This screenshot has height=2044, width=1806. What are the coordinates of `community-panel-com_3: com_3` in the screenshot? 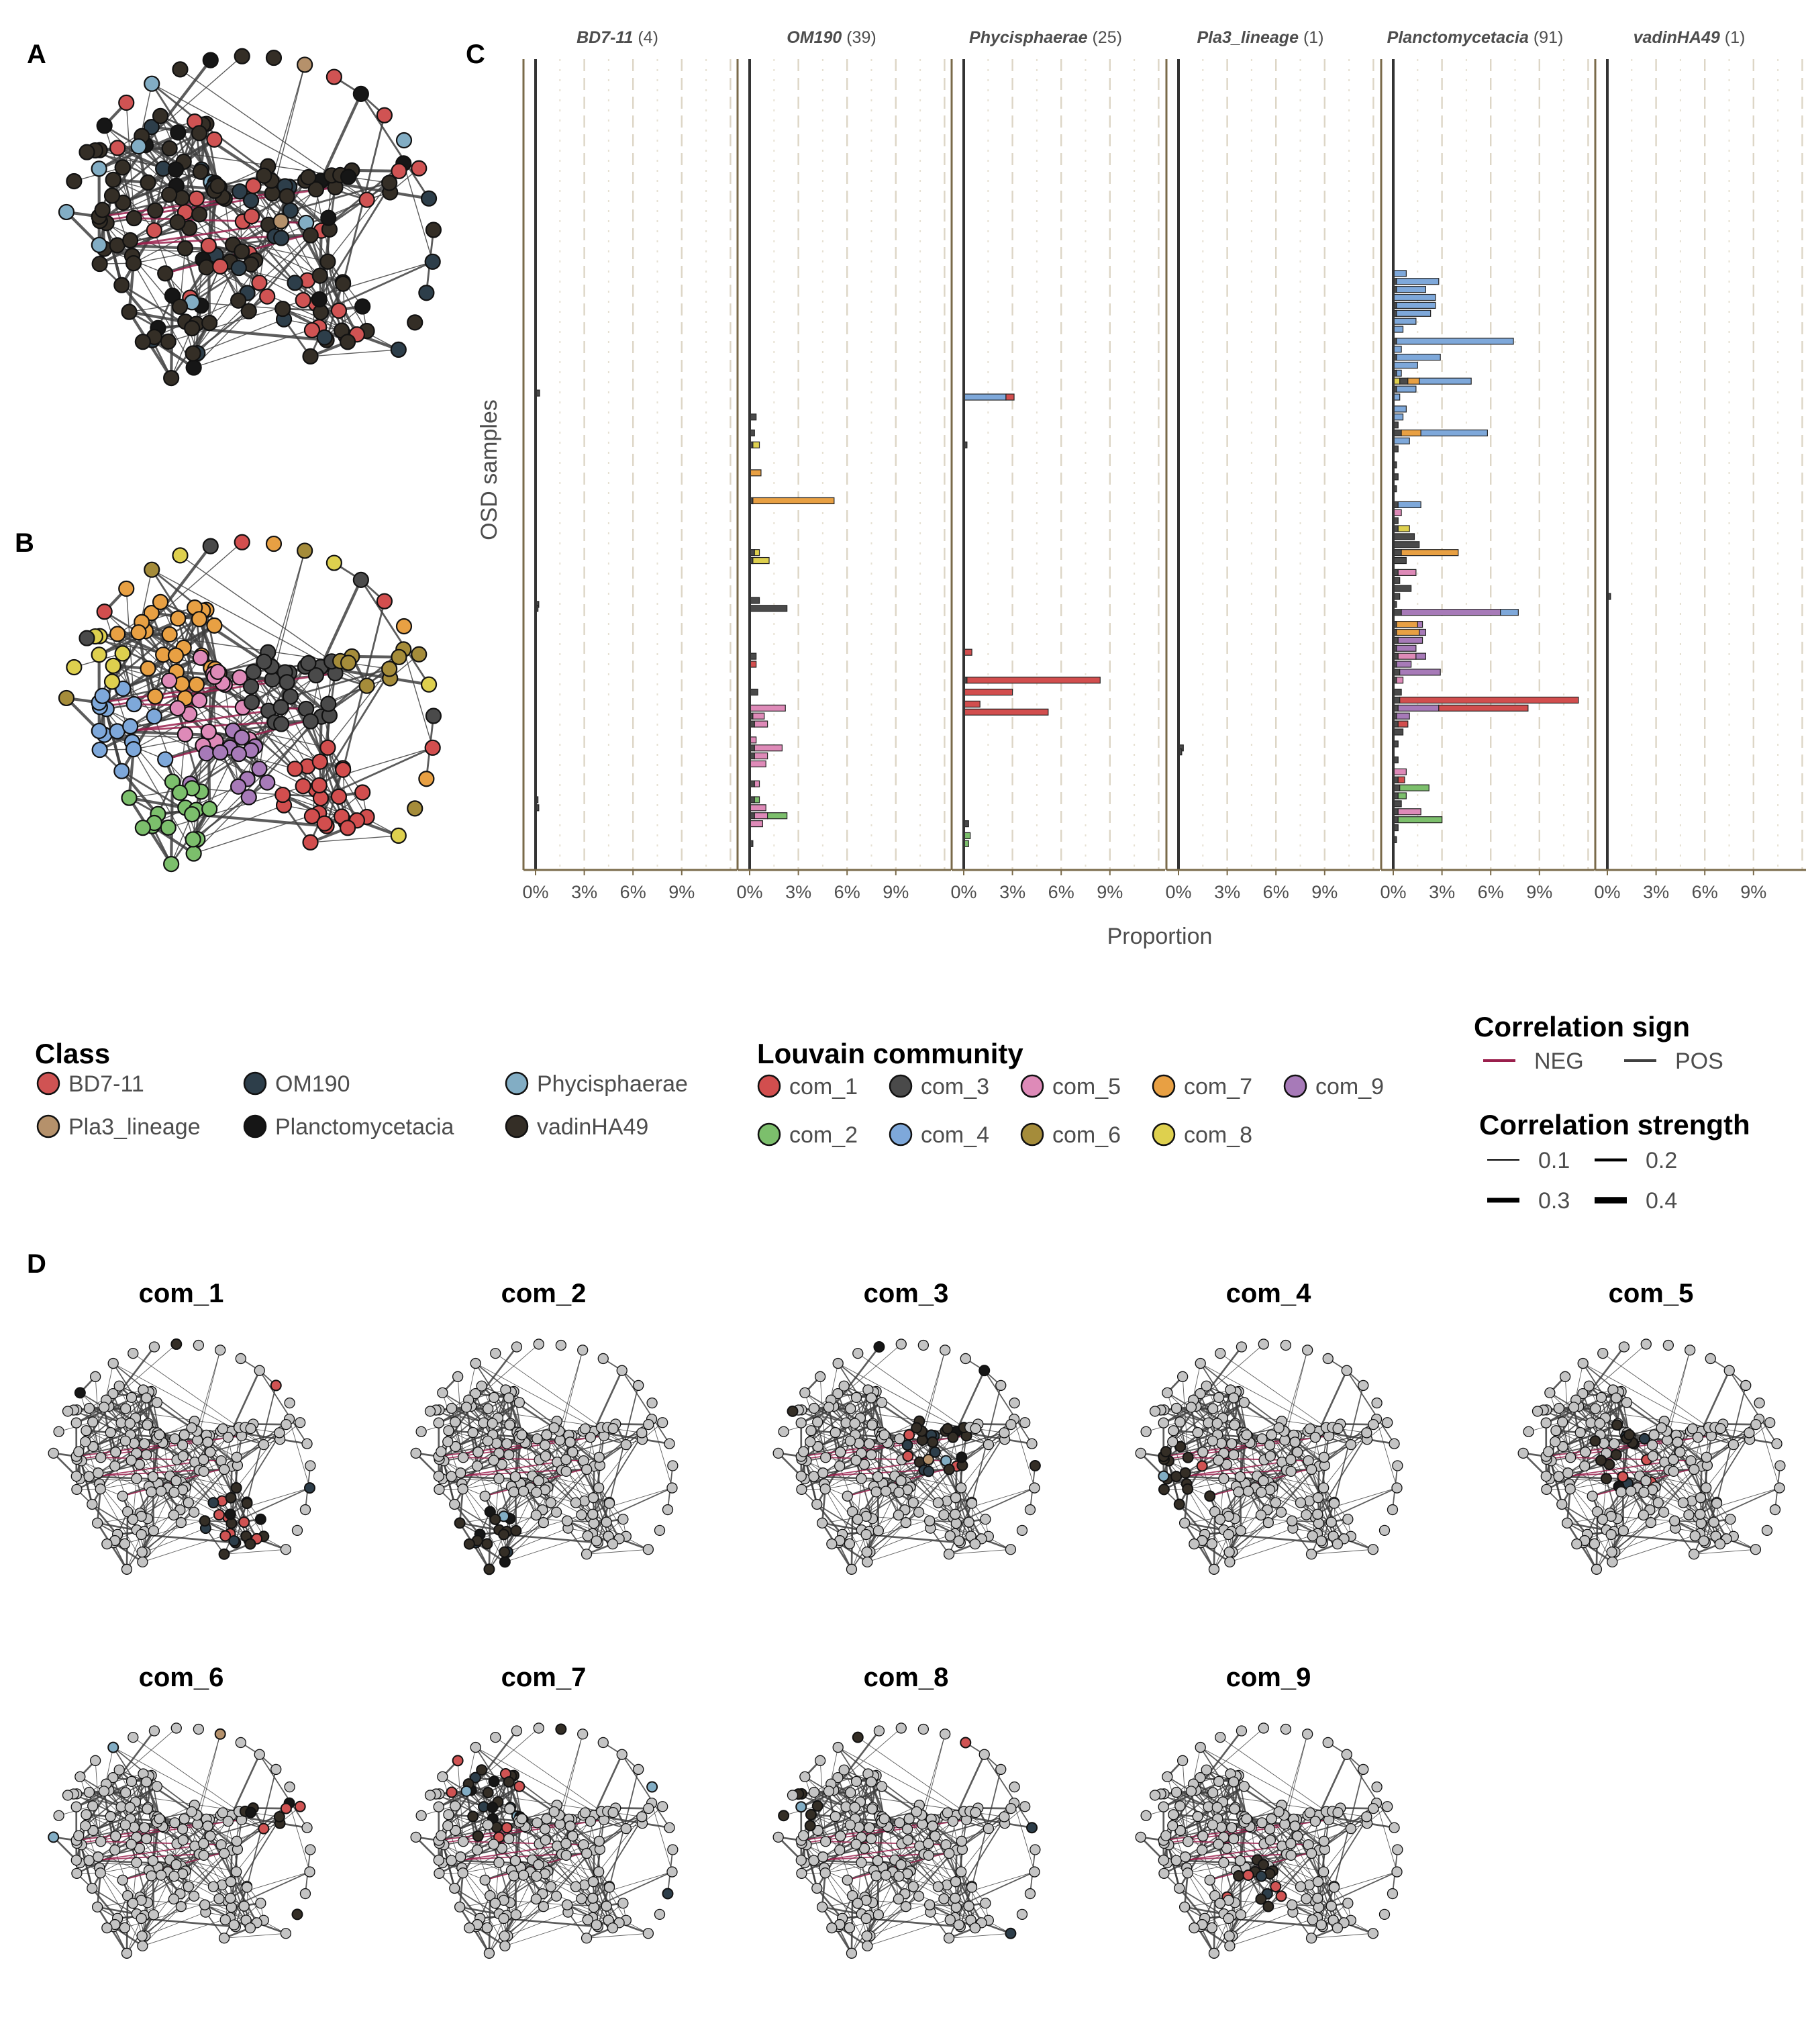 It's located at (907, 1427).